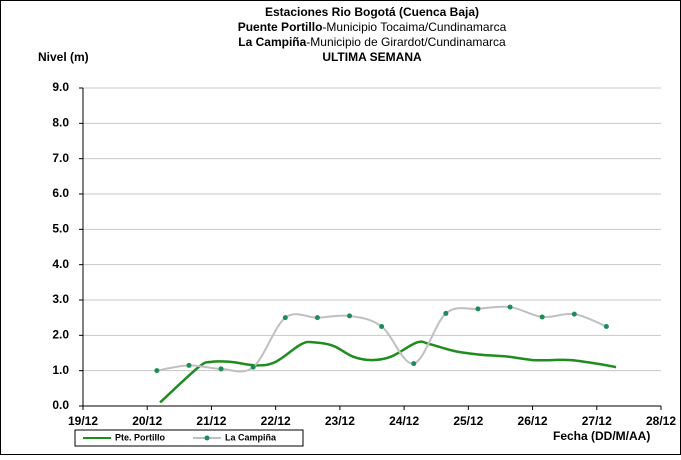 This screenshot has width=681, height=460. Describe the element at coordinates (404, 421) in the screenshot. I see `x-tick-label: 24/12` at that location.